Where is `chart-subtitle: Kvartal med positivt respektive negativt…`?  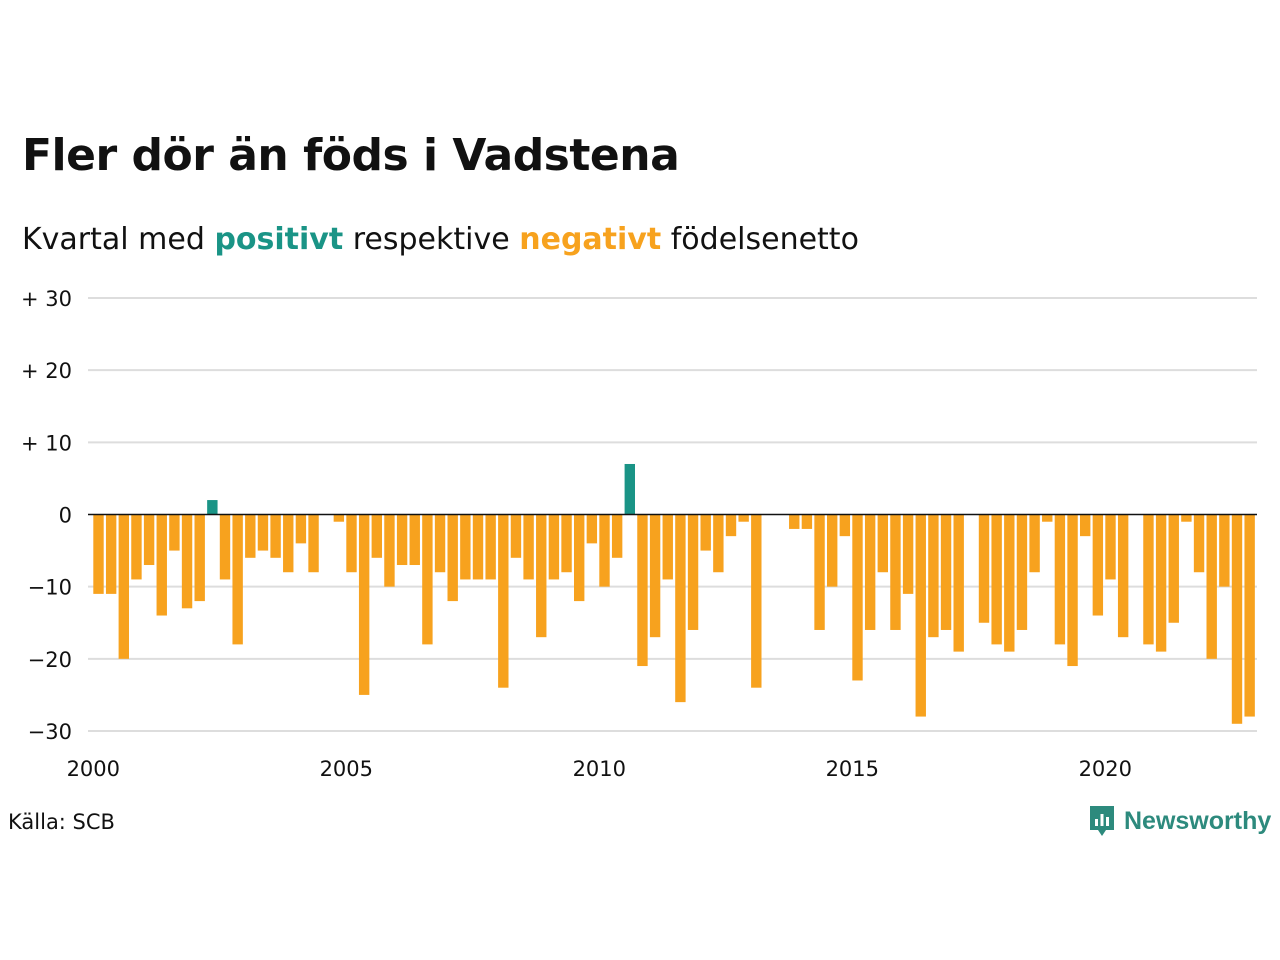
chart-subtitle: Kvartal med positivt respektive negativt… is located at coordinates (440, 239).